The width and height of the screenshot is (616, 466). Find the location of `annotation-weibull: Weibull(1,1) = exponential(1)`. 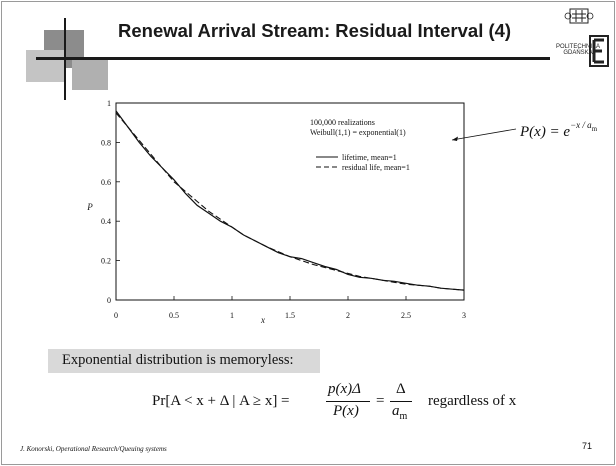

annotation-weibull: Weibull(1,1) = exponential(1) is located at coordinates (358, 132).